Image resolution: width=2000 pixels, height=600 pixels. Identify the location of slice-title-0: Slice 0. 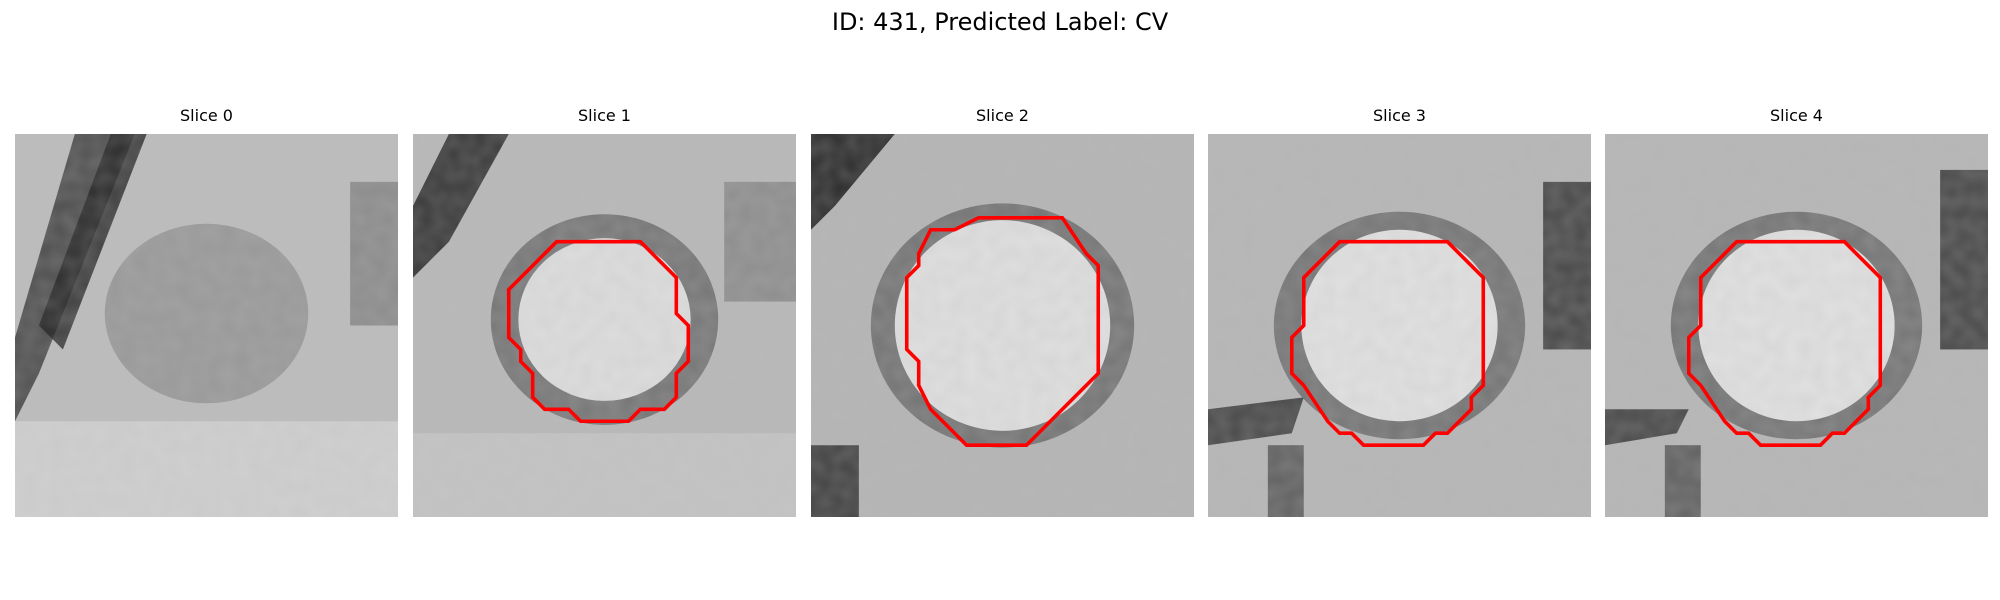
(206, 115).